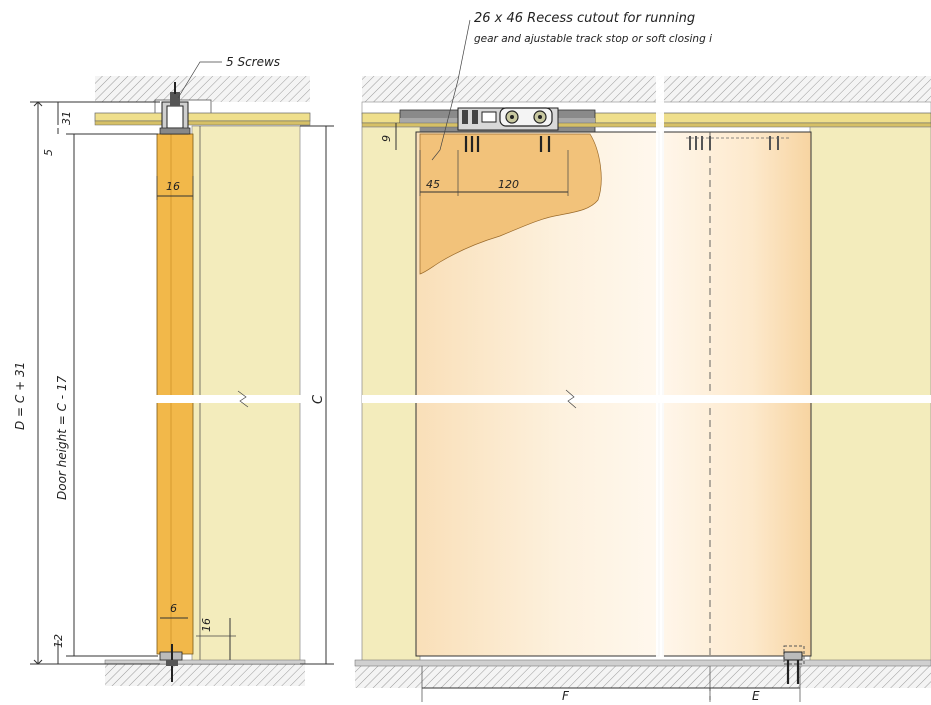  Describe the element at coordinates (627, 144) in the screenshot. I see `fixing-screws` at that location.